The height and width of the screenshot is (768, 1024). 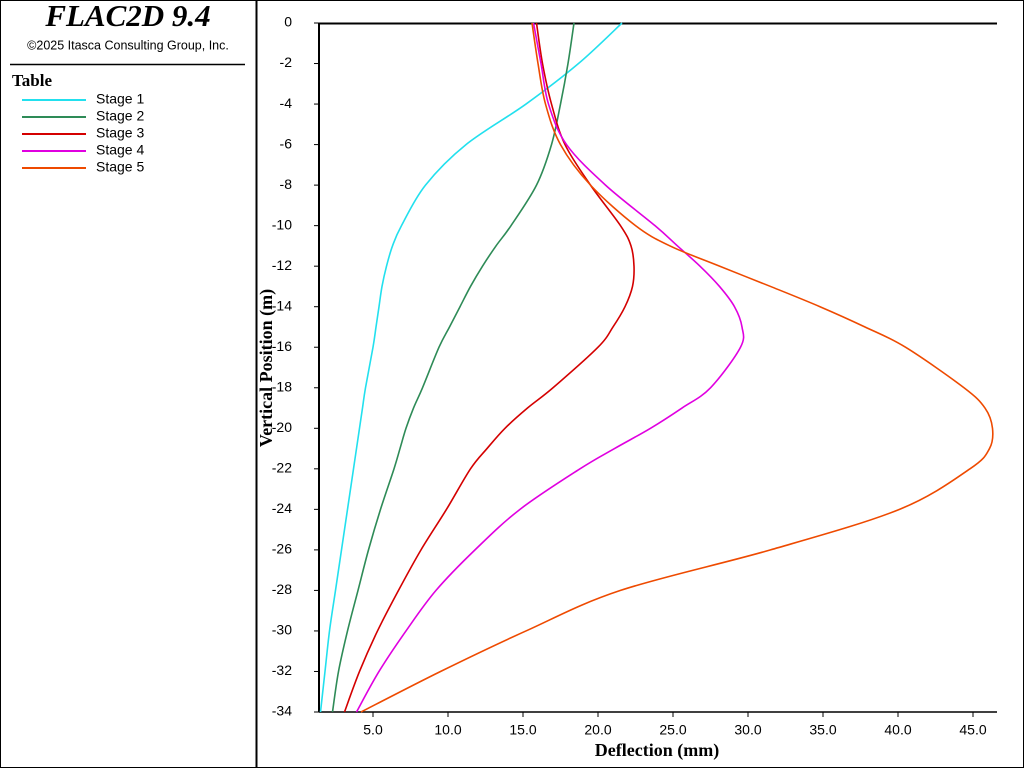 I want to click on legend-label: Stage 2, so click(x=120, y=116).